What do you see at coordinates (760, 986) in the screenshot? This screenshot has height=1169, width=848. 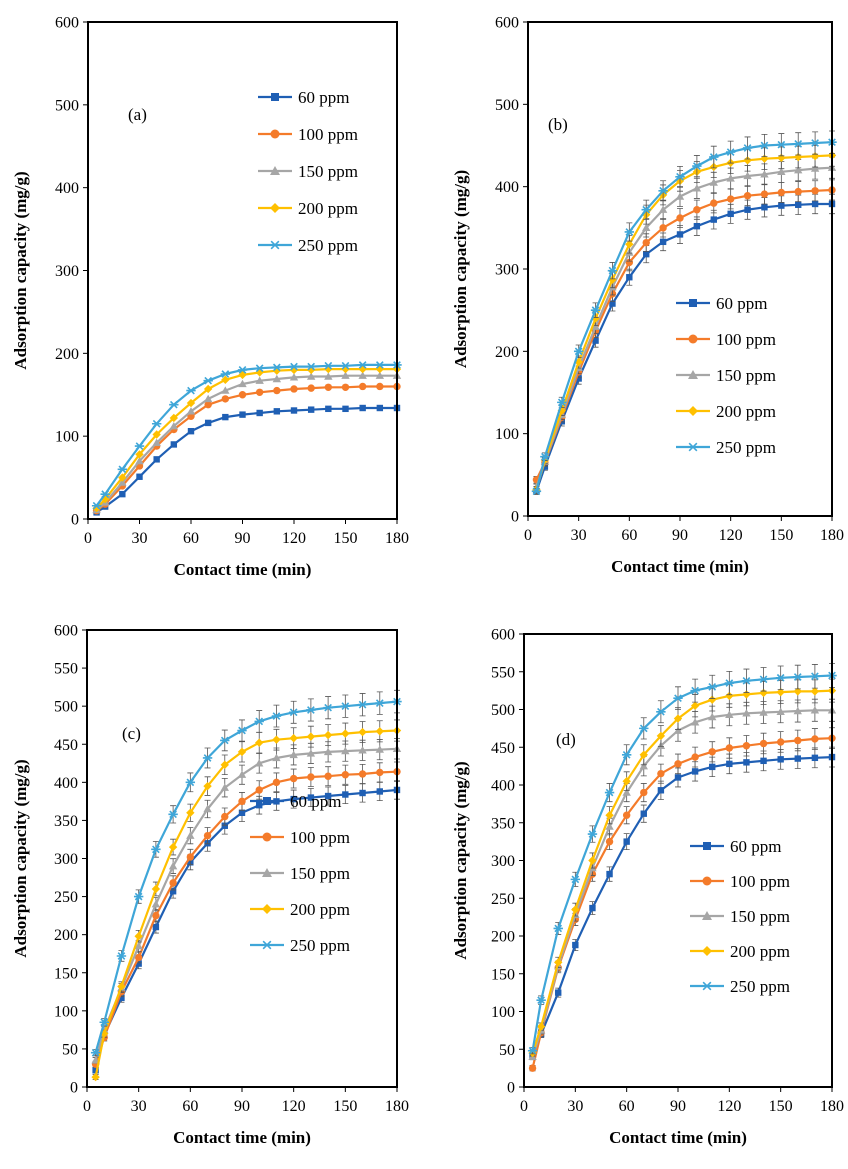 I see `legend-label: 250 ppm` at bounding box center [760, 986].